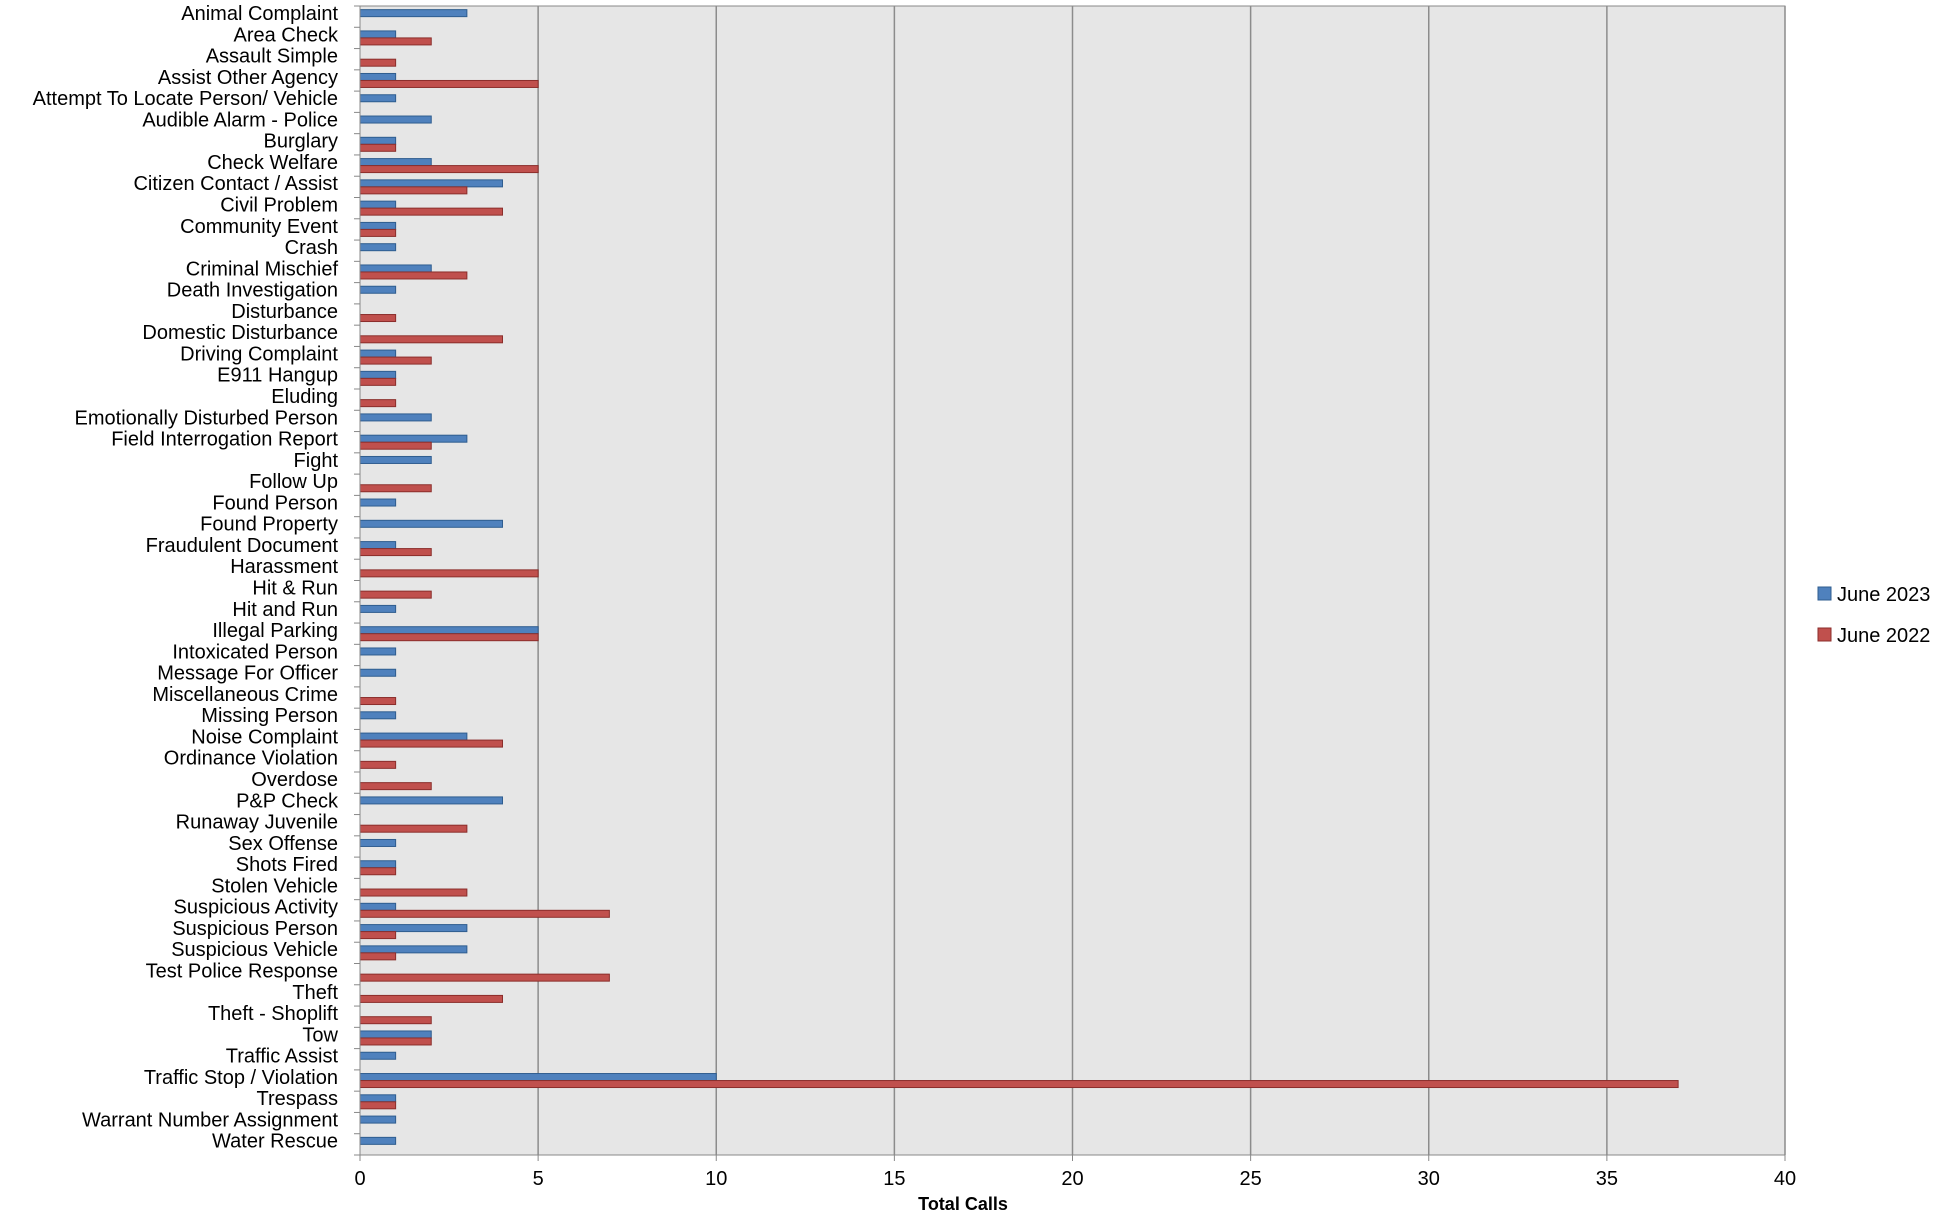 This screenshot has width=1942, height=1212. Describe the element at coordinates (295, 589) in the screenshot. I see `category-label: Hit & Run` at that location.